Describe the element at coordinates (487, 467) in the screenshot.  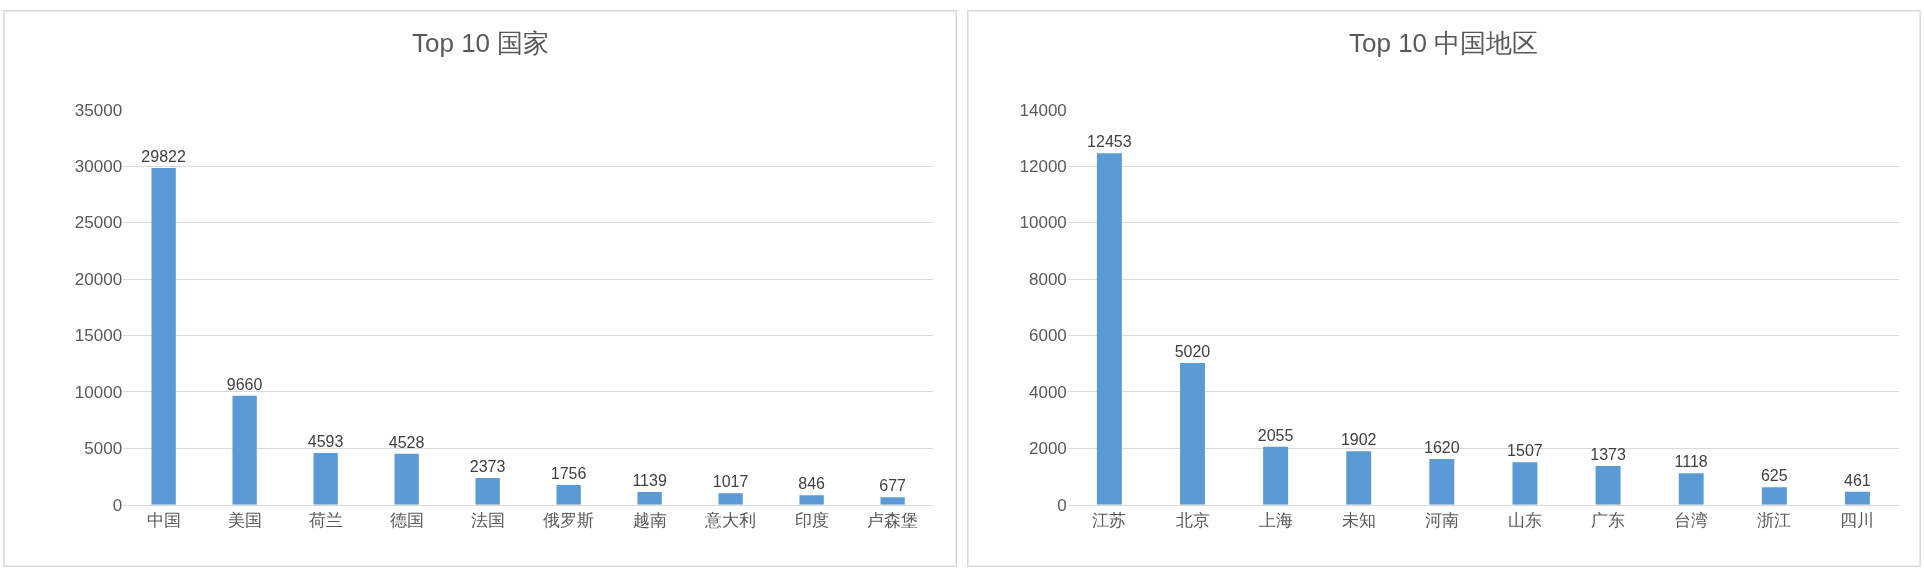
I see `data-label: 2373` at that location.